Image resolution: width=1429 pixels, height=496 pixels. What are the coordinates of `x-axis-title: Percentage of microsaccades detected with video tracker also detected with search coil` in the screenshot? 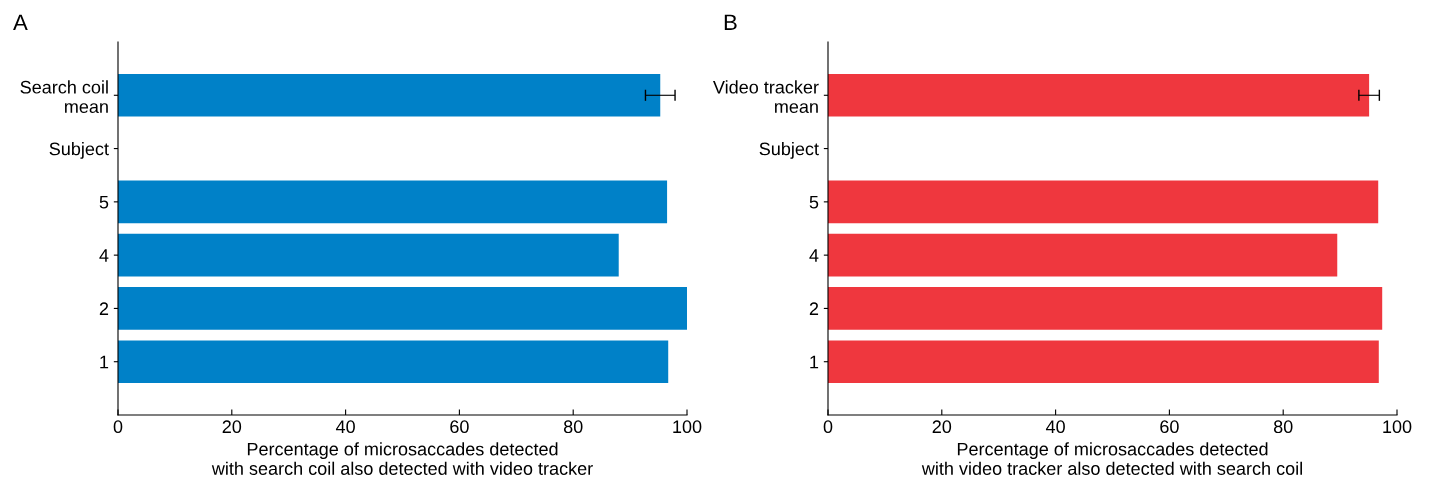 It's located at (1111, 458).